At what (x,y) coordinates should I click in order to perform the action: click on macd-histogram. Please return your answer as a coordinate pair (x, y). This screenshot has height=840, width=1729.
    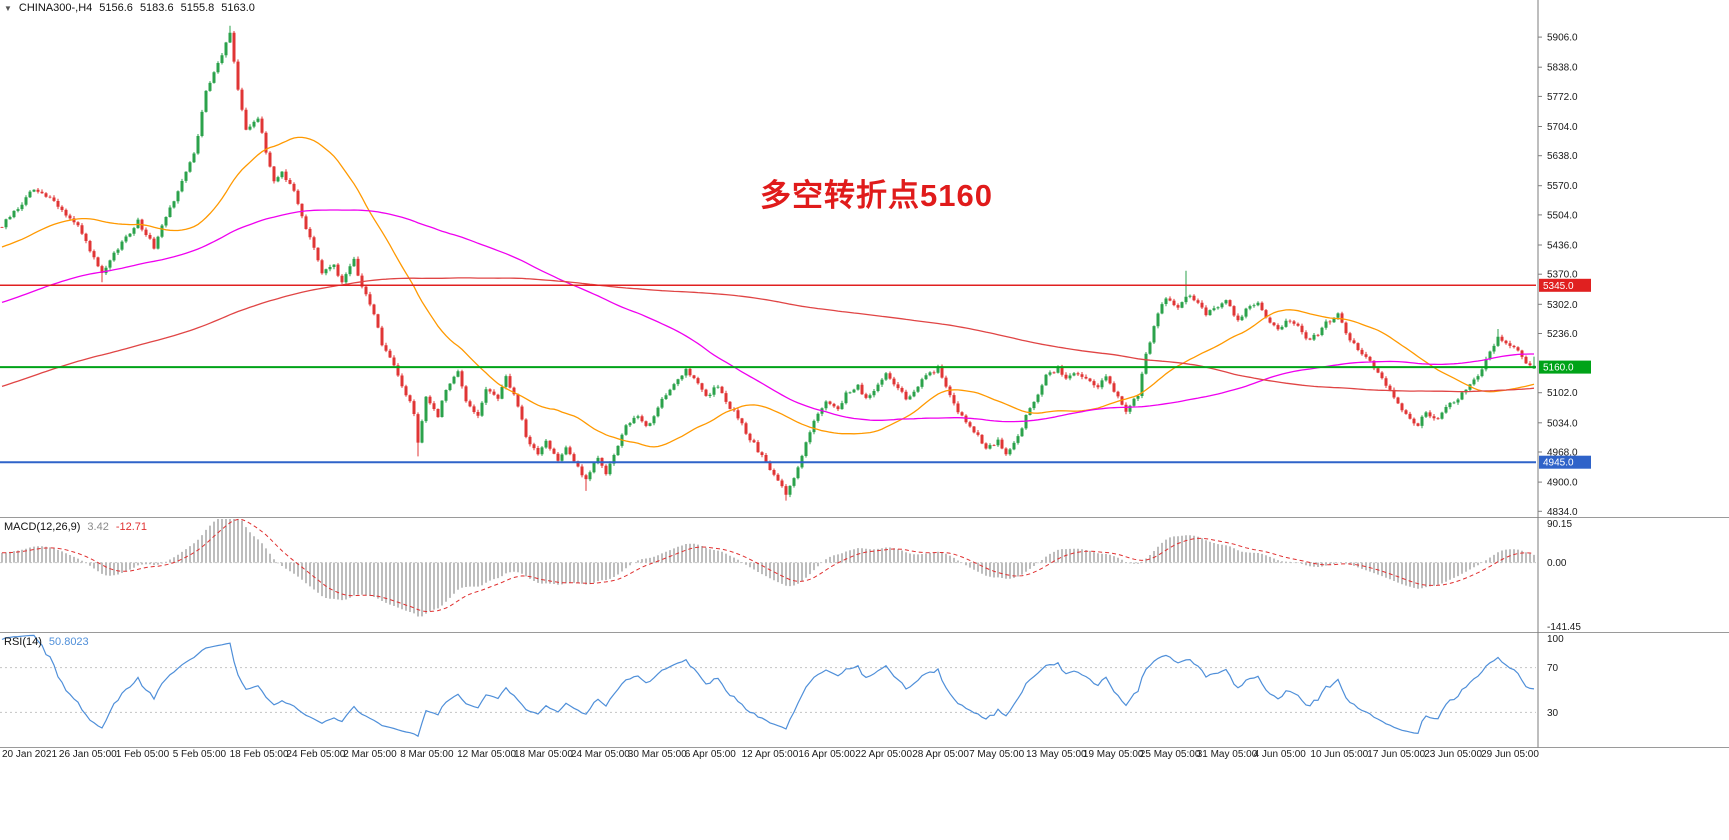
    Looking at the image, I should click on (768, 568).